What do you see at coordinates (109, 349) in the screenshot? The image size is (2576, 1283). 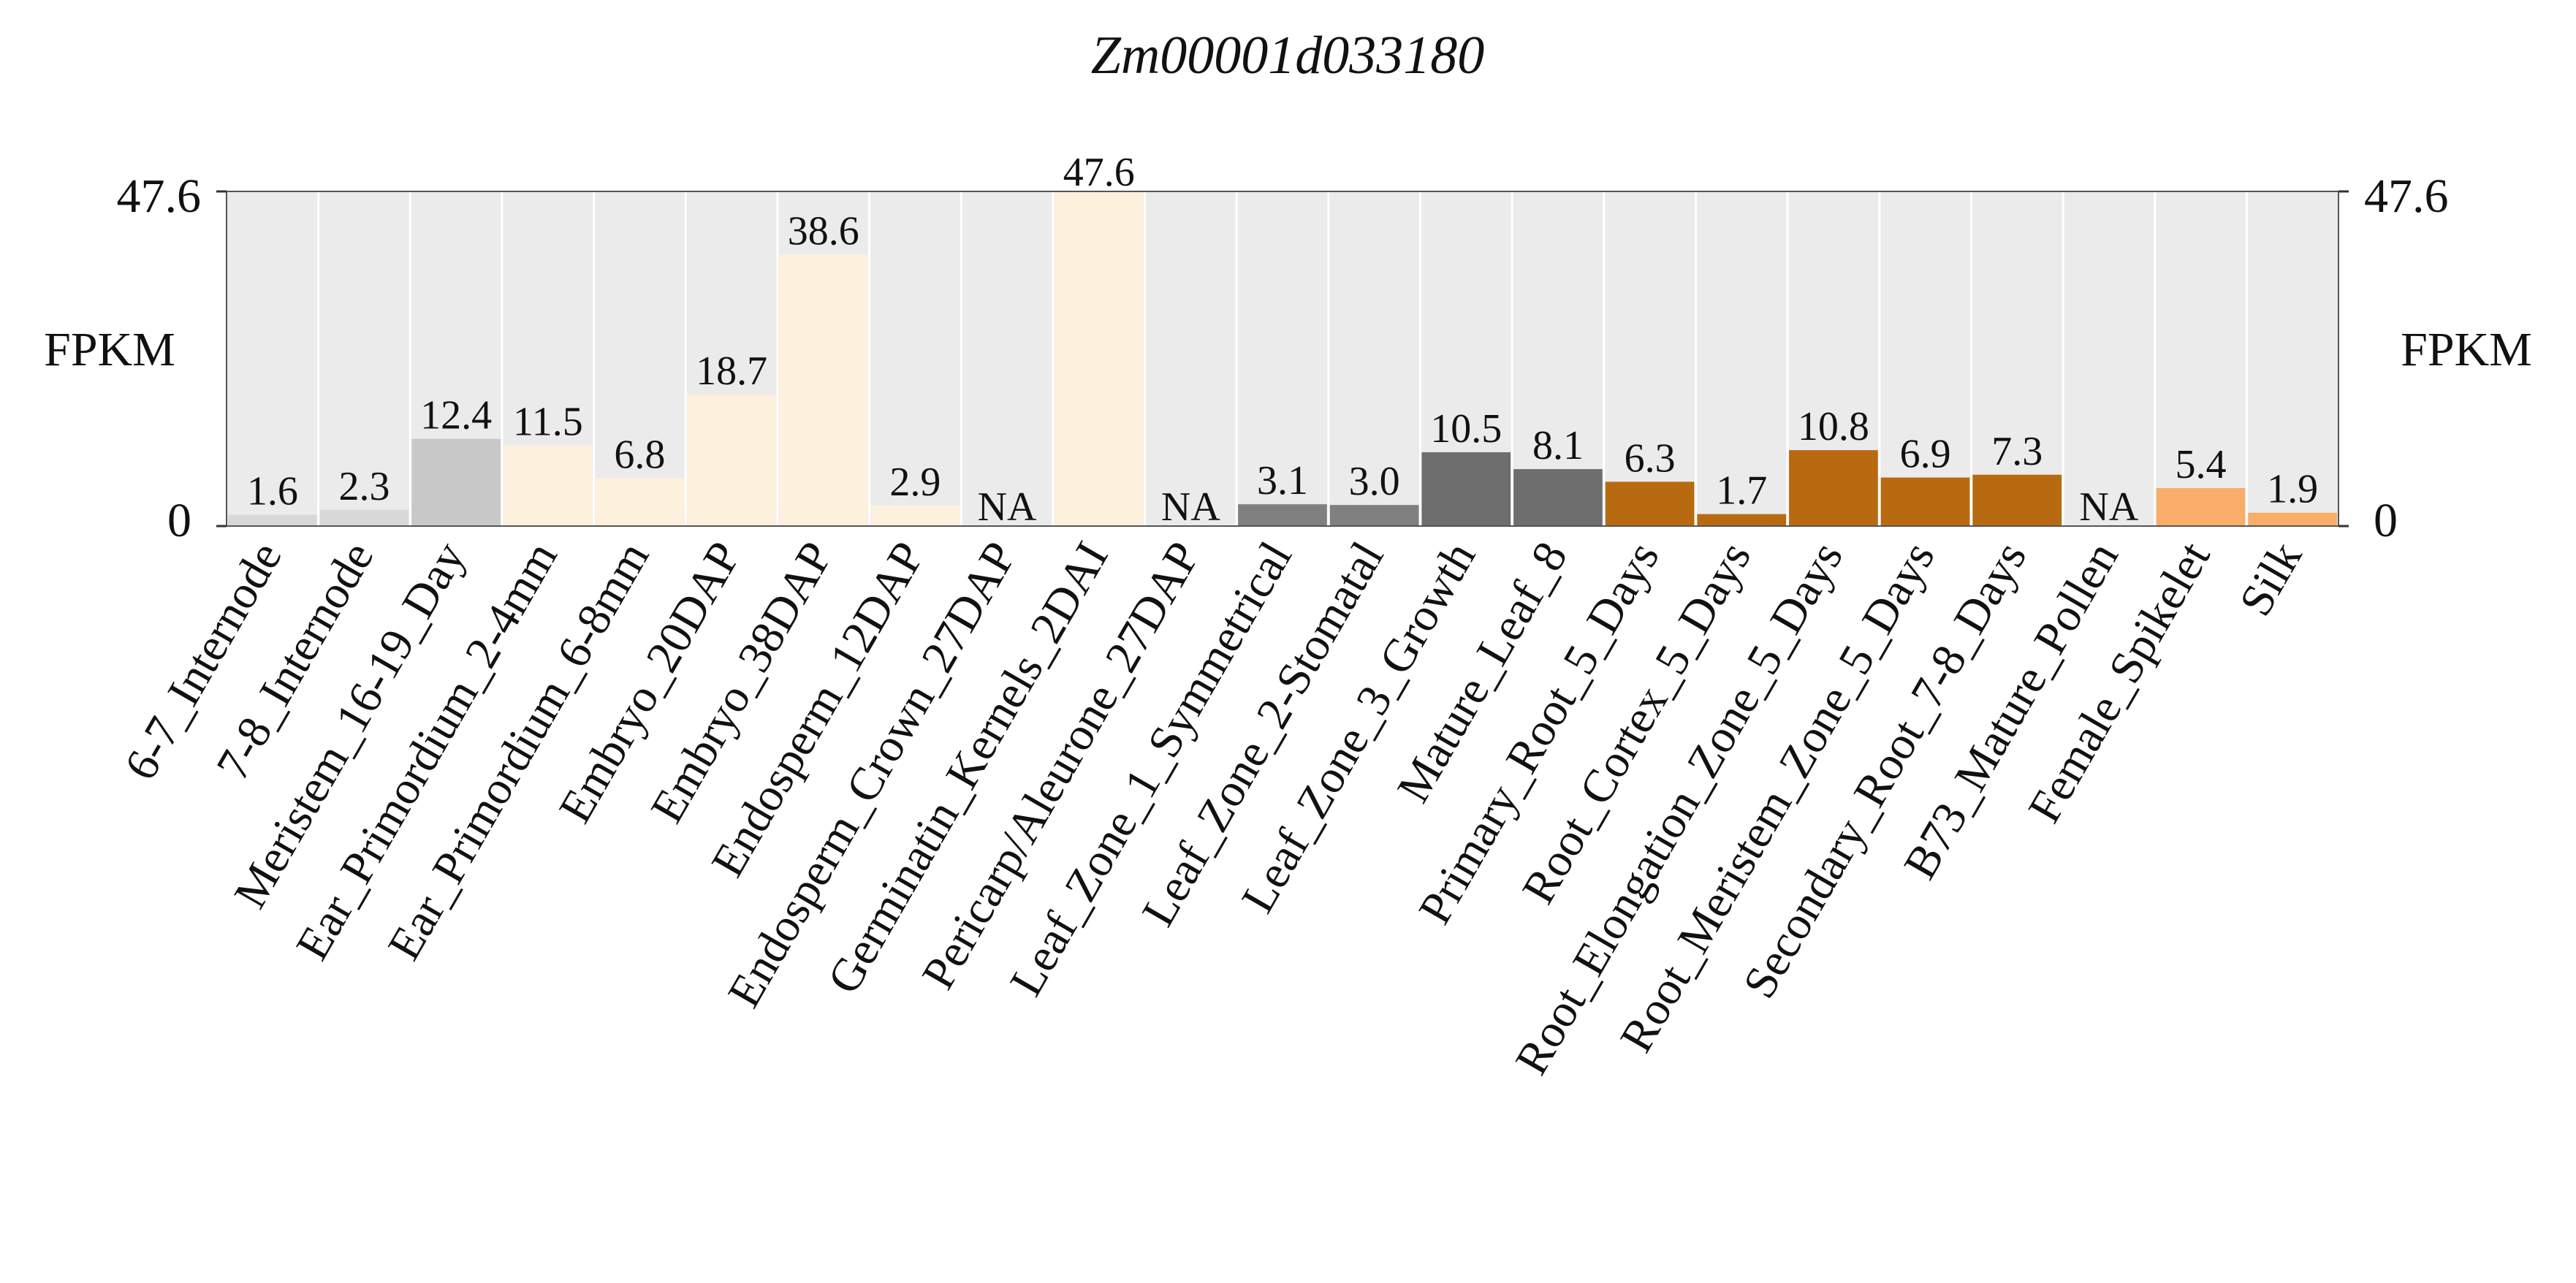 I see `y-axis-label-left: FPKM` at bounding box center [109, 349].